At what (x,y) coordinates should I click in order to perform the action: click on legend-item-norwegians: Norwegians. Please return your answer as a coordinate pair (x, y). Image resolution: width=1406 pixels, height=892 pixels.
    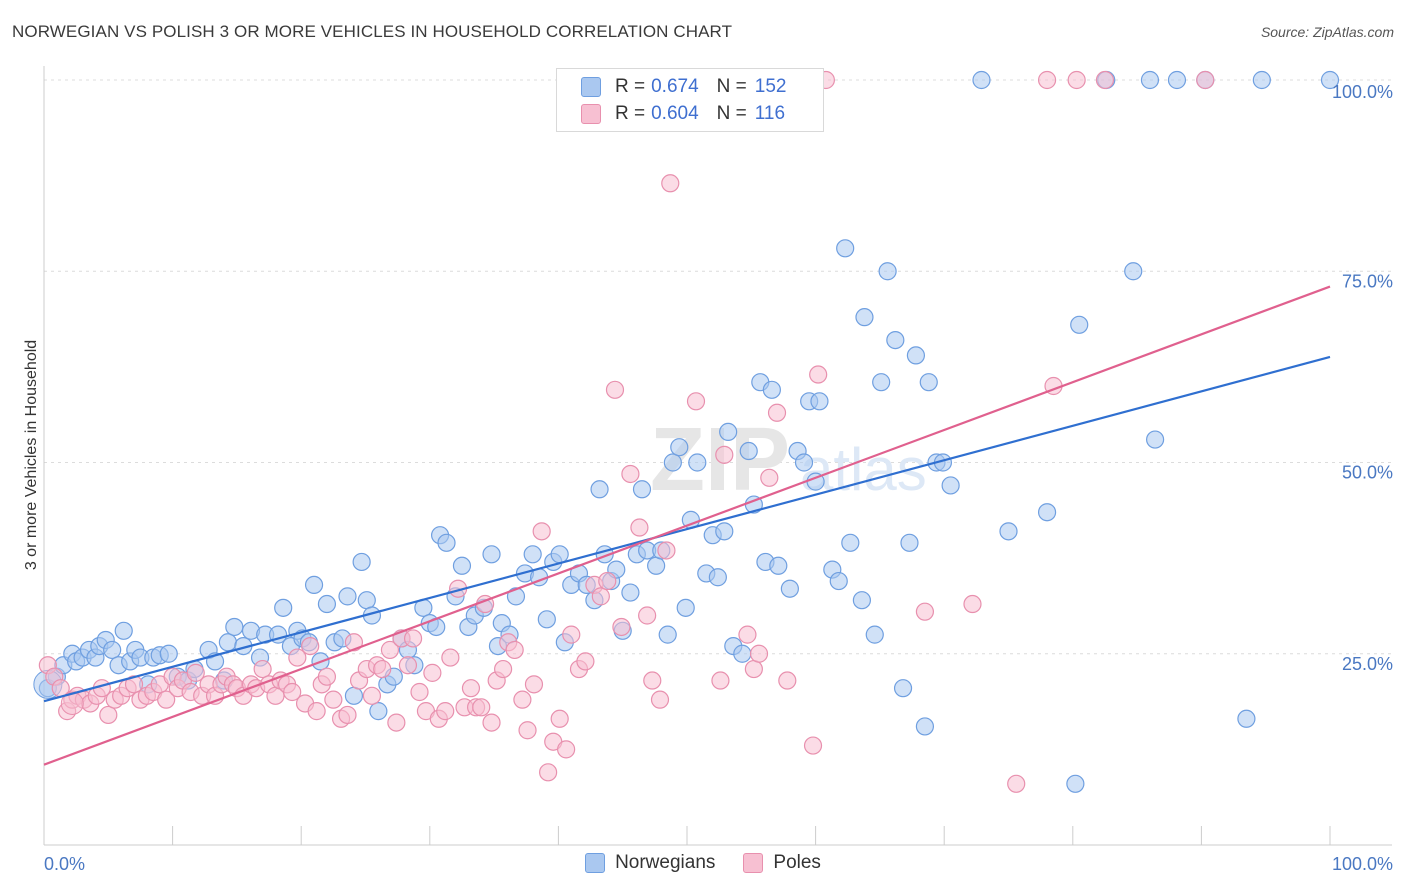
    Looking at the image, I should click on (650, 863).